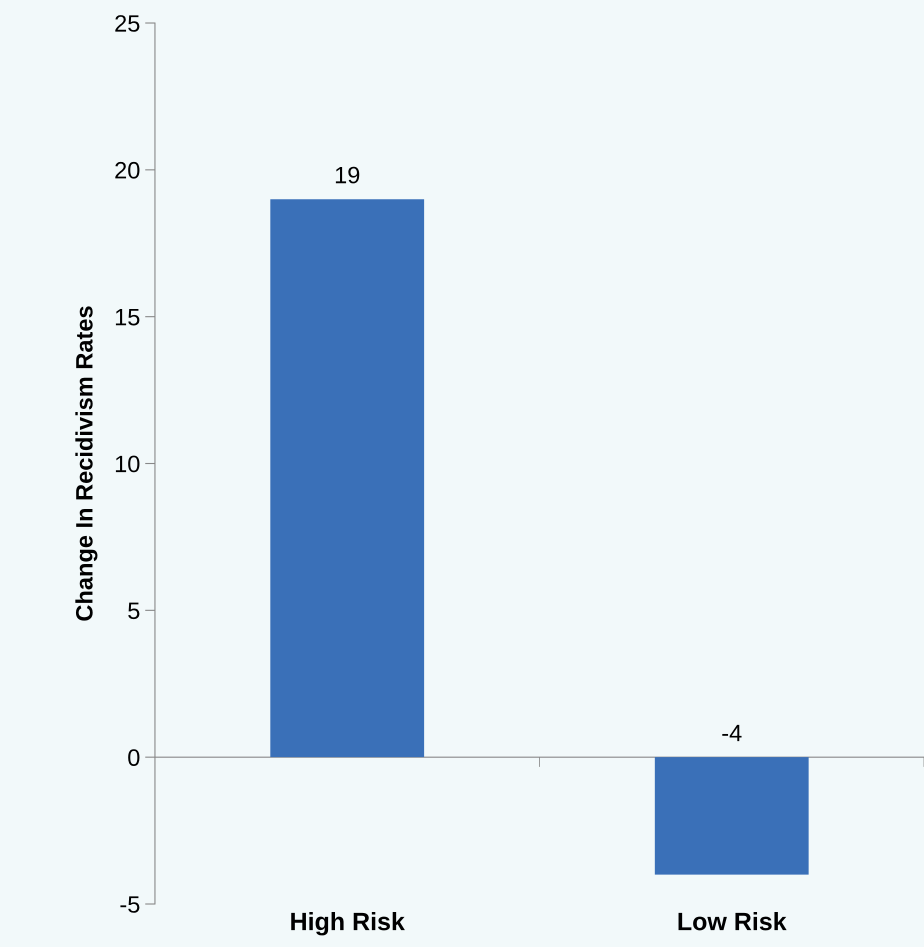 This screenshot has height=947, width=924. What do you see at coordinates (732, 733) in the screenshot?
I see `data-label: -4` at bounding box center [732, 733].